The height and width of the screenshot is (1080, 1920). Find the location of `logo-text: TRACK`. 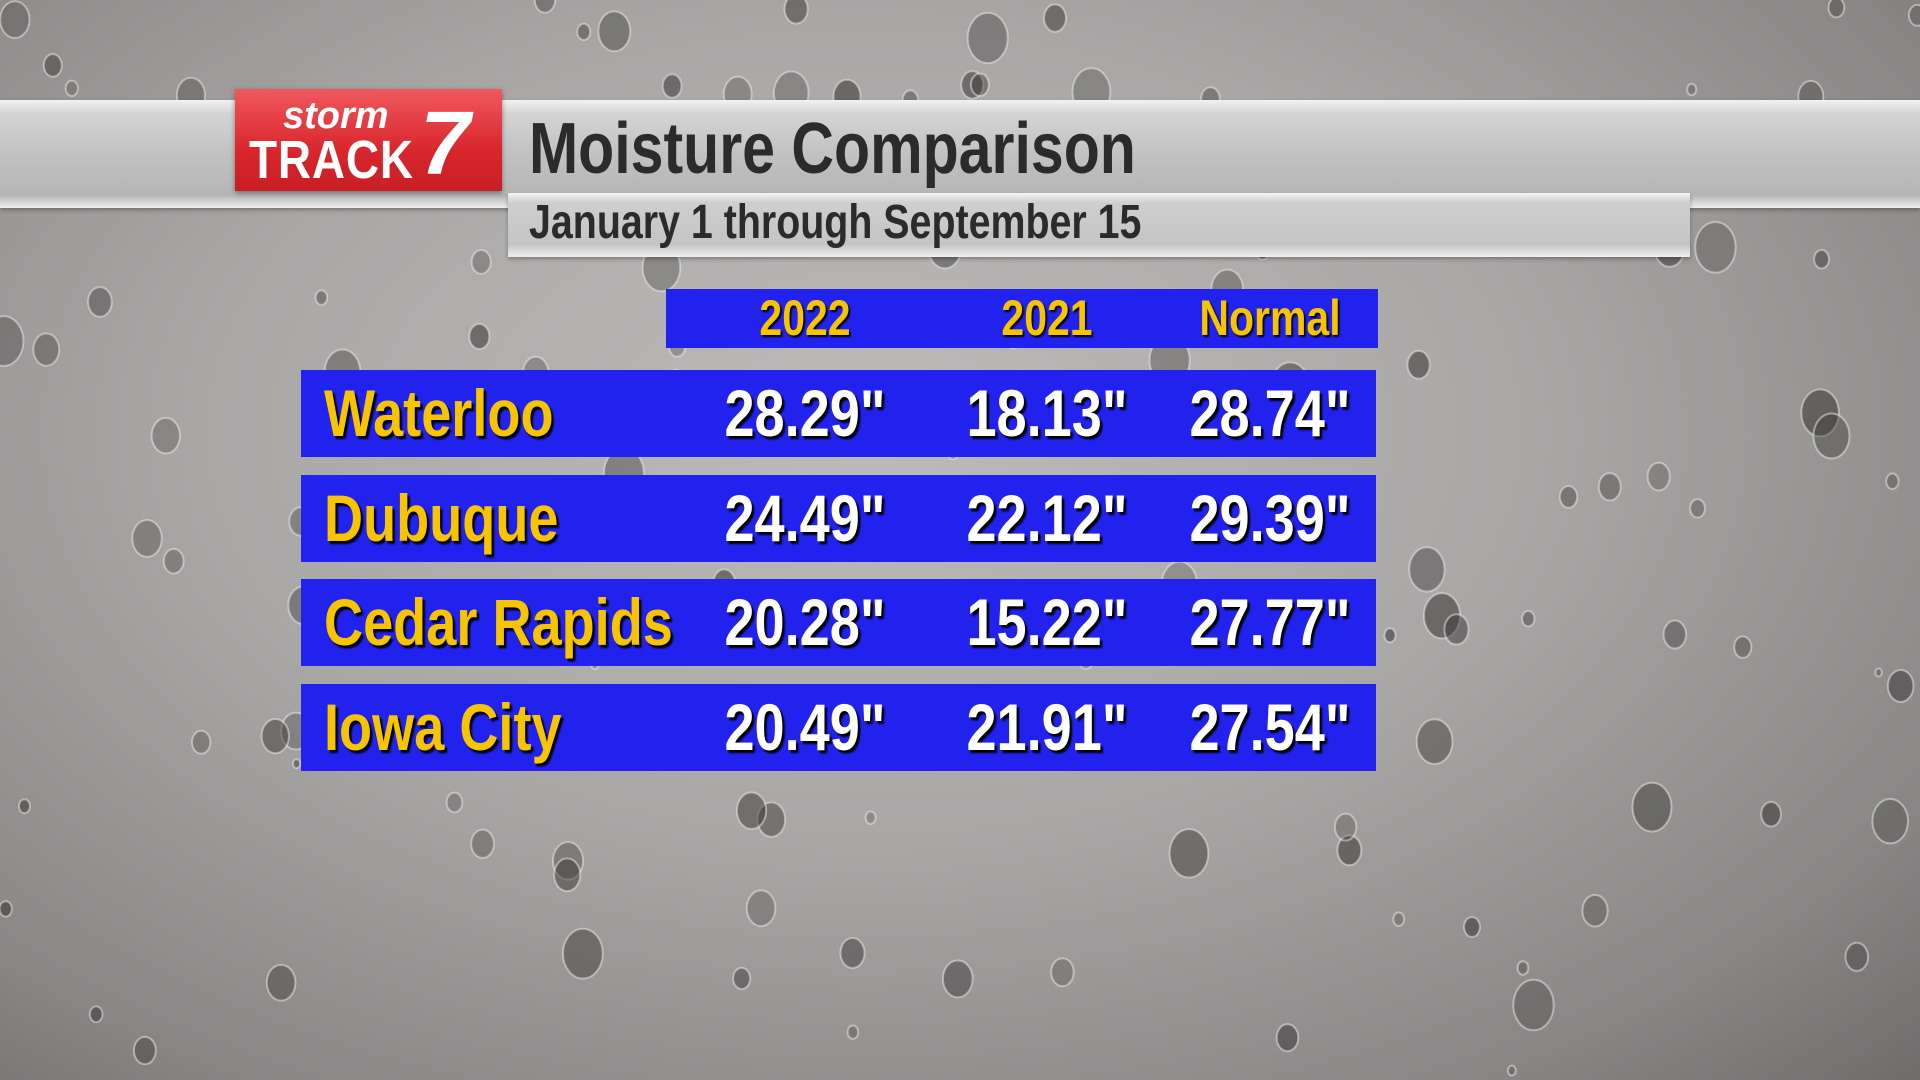

logo-text: TRACK is located at coordinates (331, 160).